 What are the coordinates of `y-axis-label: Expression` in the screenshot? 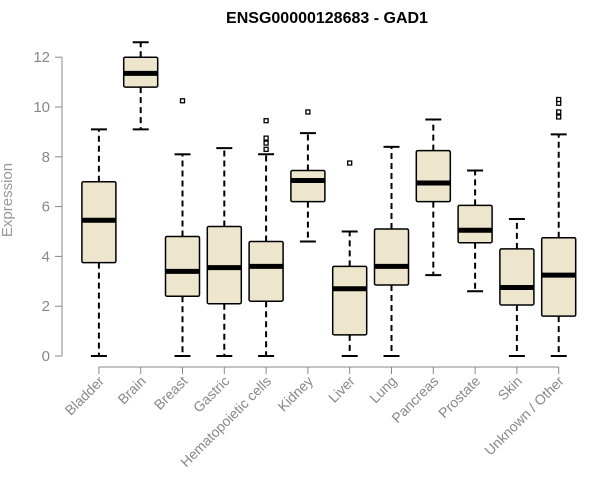 It's located at (8, 200).